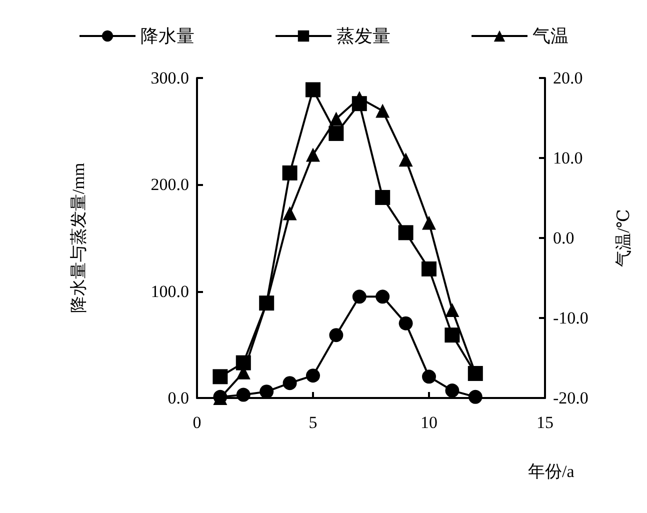 This screenshot has height=513, width=647. What do you see at coordinates (169, 78) in the screenshot?
I see `y-tick-label: 300.0` at bounding box center [169, 78].